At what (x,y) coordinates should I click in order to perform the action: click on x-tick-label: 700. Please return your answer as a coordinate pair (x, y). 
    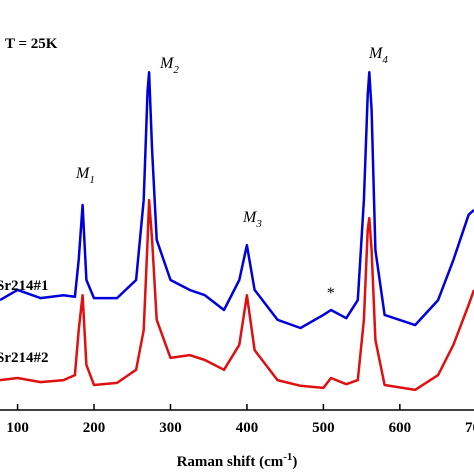
    Looking at the image, I should click on (469, 428).